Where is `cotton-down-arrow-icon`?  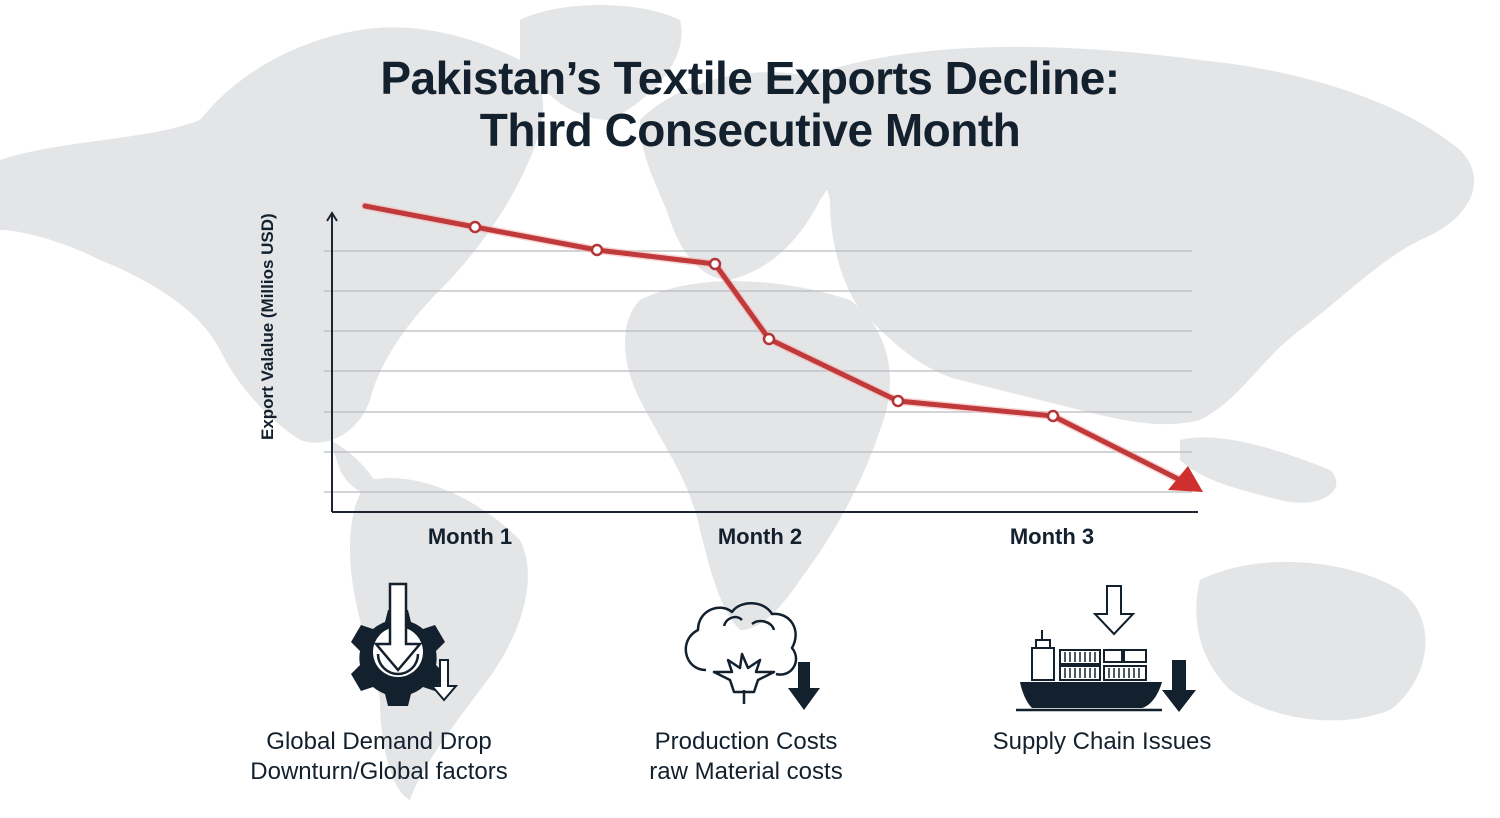
cotton-down-arrow-icon is located at coordinates (752, 656).